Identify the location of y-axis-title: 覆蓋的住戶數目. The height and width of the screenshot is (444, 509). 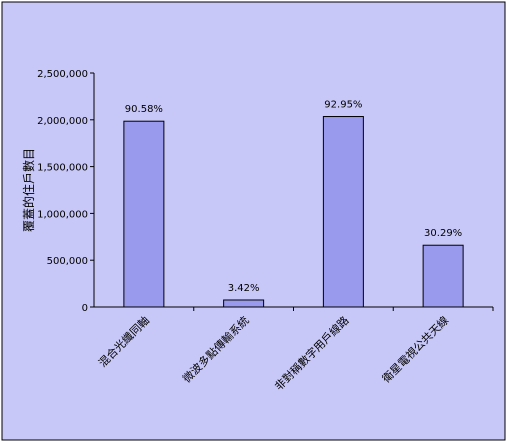
(28, 190).